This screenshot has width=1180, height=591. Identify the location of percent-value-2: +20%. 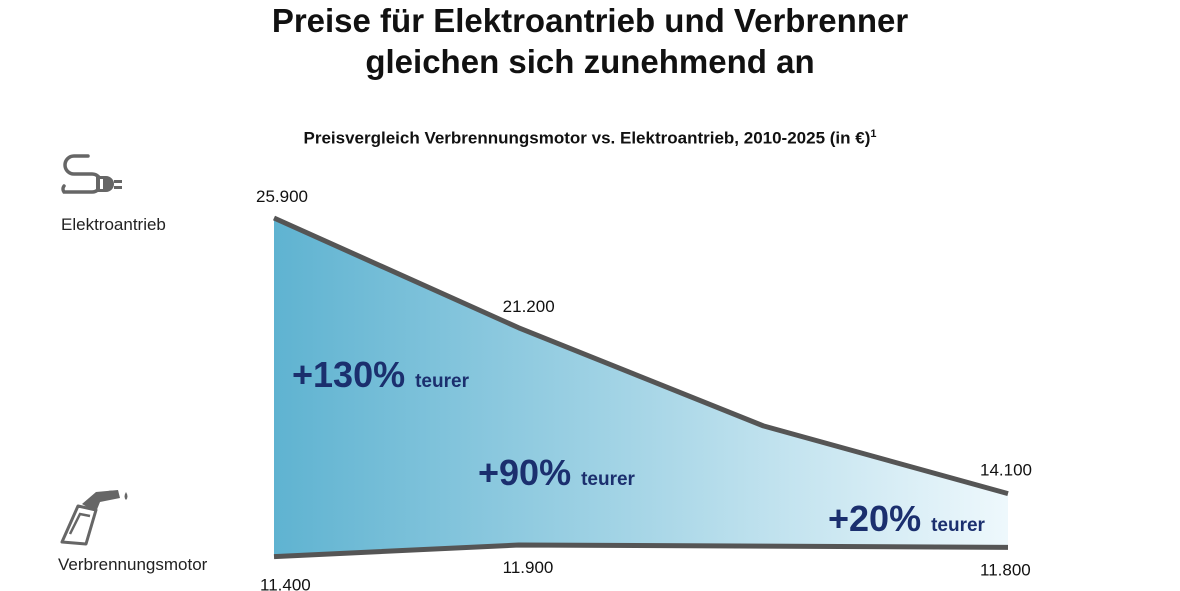
(879, 518).